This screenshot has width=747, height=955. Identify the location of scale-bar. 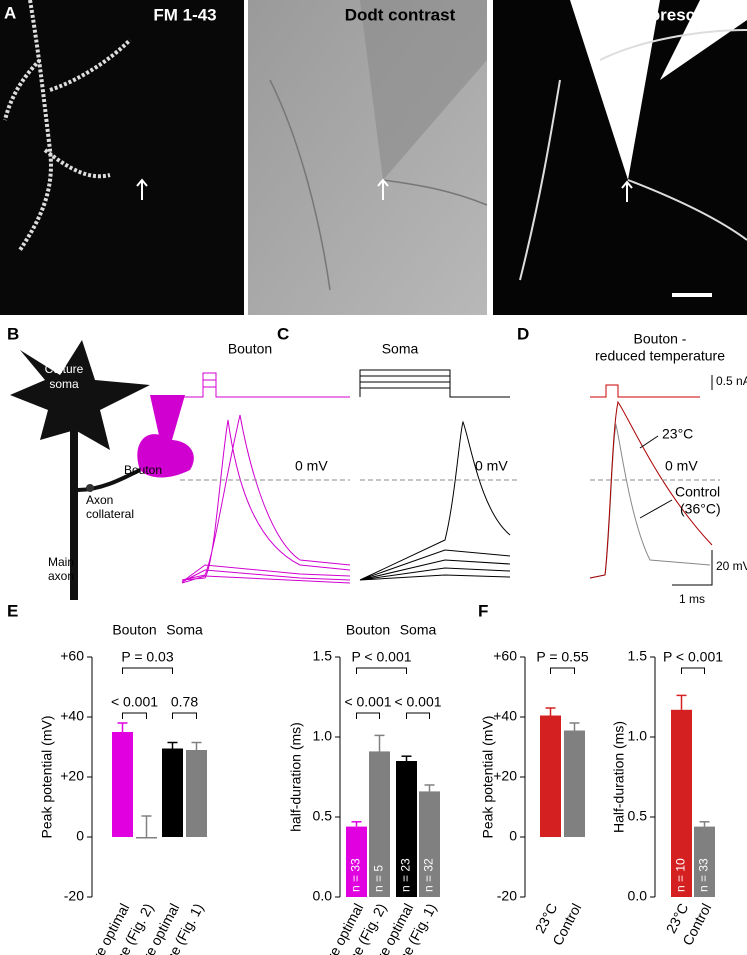
(692, 568).